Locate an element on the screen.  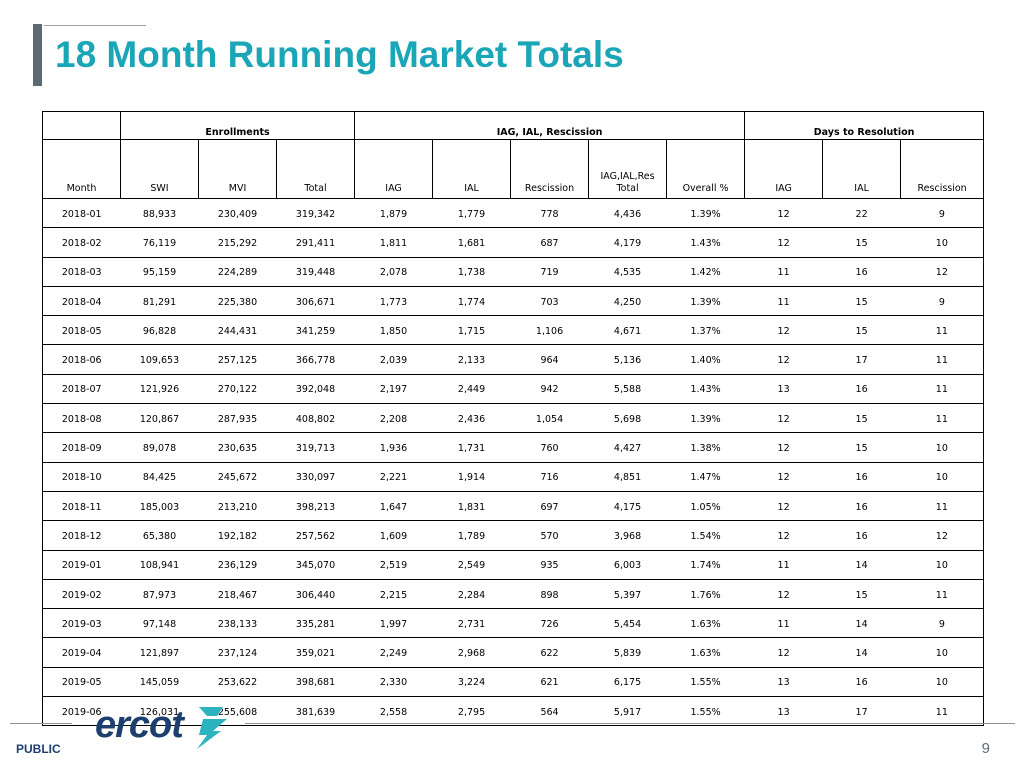
table-cell: 97,148 is located at coordinates (159, 623).